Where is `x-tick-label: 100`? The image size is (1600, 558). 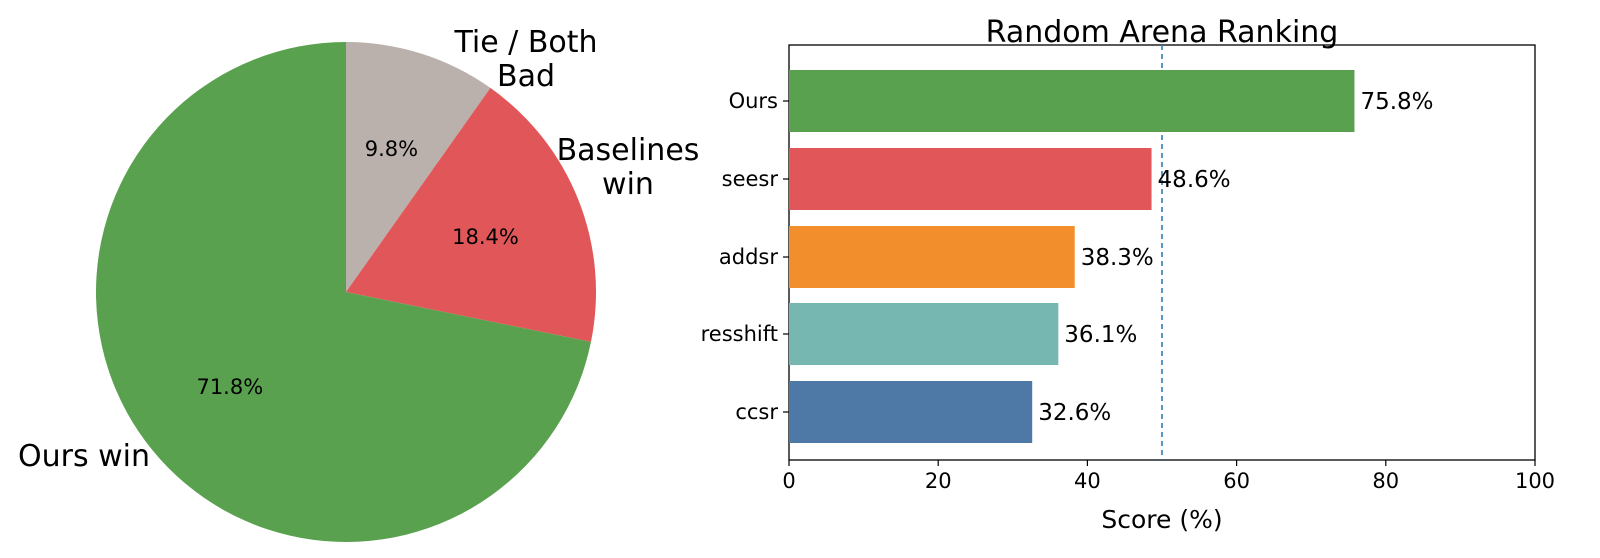
x-tick-label: 100 is located at coordinates (1535, 481).